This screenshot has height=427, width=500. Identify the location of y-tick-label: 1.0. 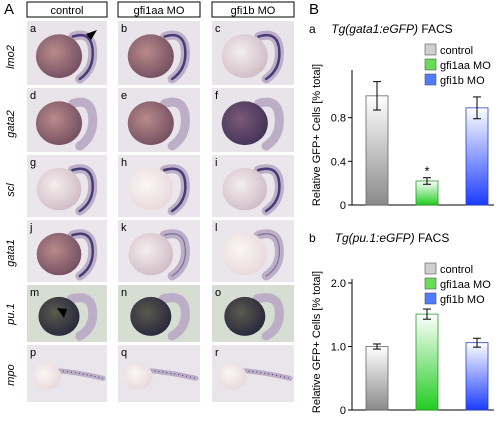
(338, 348).